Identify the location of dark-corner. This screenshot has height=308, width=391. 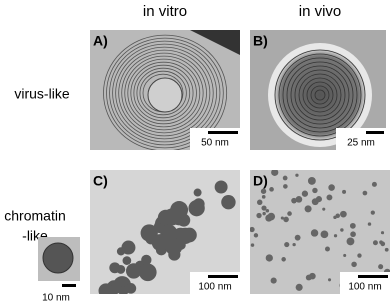
(215, 42).